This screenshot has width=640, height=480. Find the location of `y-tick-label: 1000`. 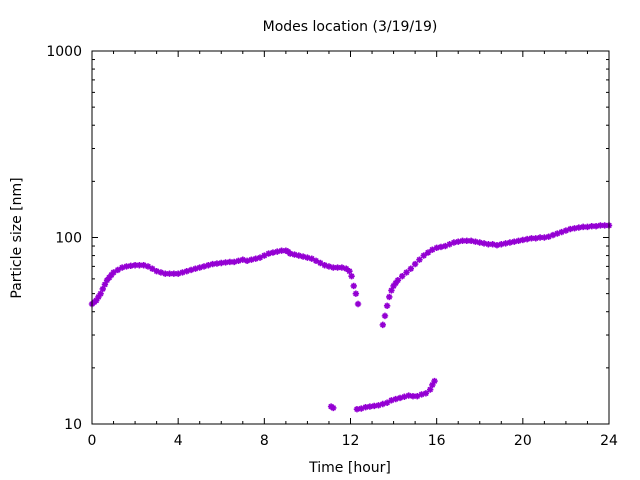

y-tick-label: 1000 is located at coordinates (64, 52).